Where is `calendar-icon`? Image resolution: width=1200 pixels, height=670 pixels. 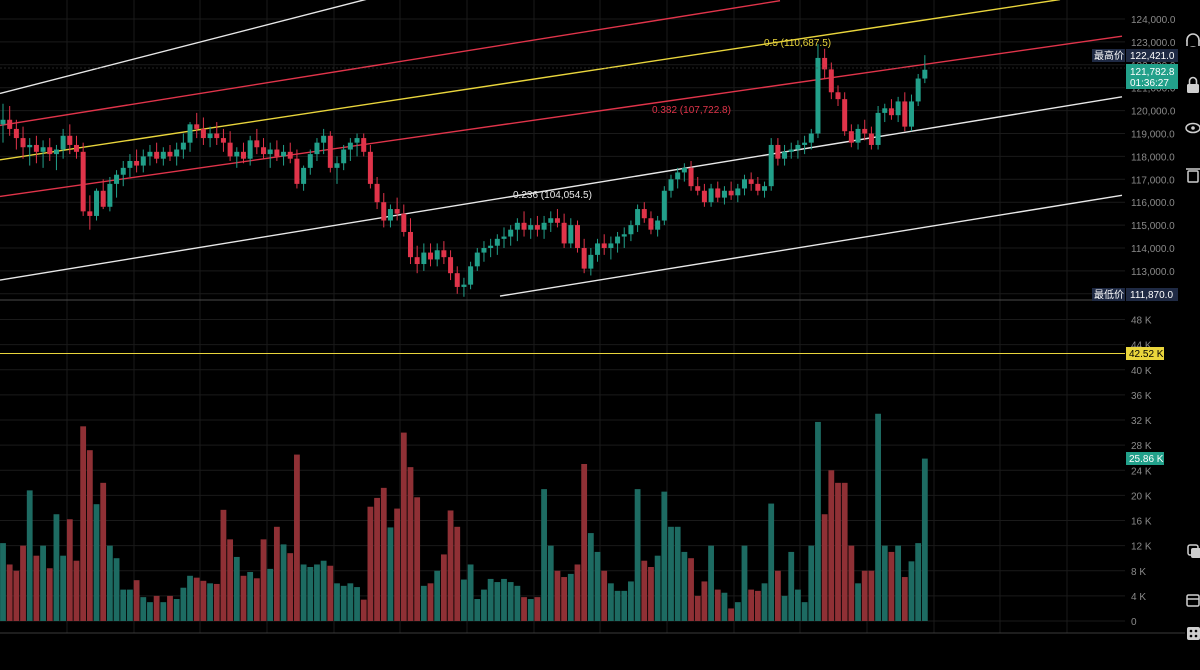 calendar-icon is located at coordinates (1193, 600).